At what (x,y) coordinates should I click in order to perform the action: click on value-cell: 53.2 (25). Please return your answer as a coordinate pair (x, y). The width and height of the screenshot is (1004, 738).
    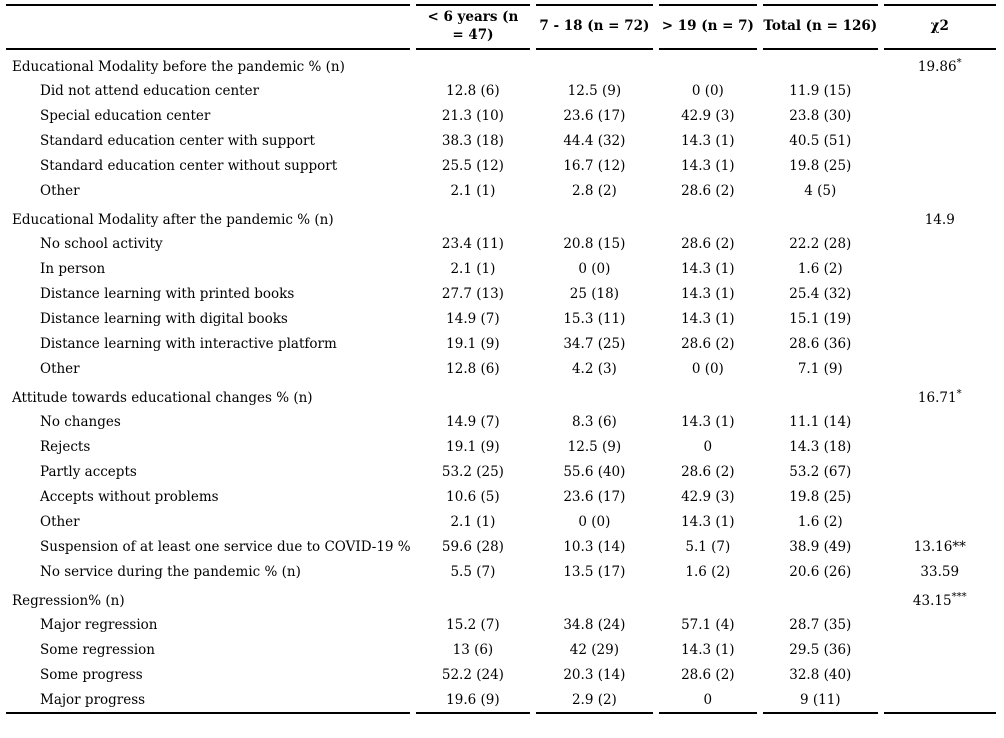
    Looking at the image, I should click on (472, 471).